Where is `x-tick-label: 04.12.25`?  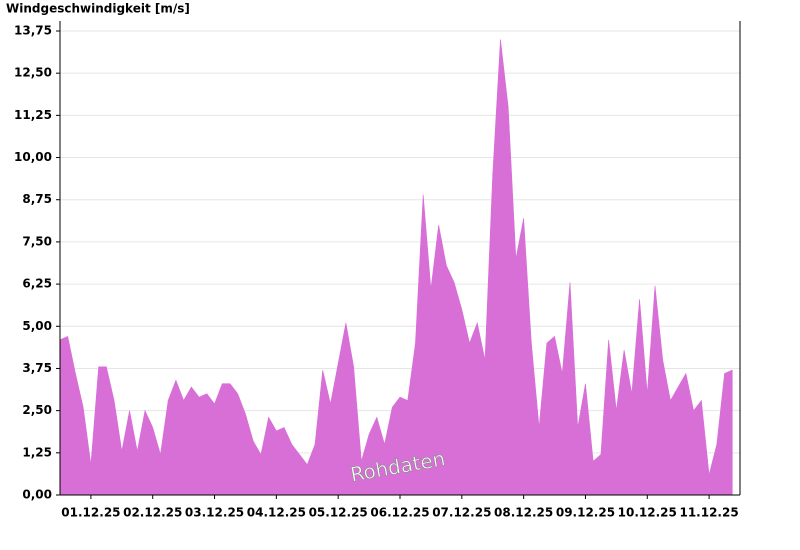 x-tick-label: 04.12.25 is located at coordinates (276, 513).